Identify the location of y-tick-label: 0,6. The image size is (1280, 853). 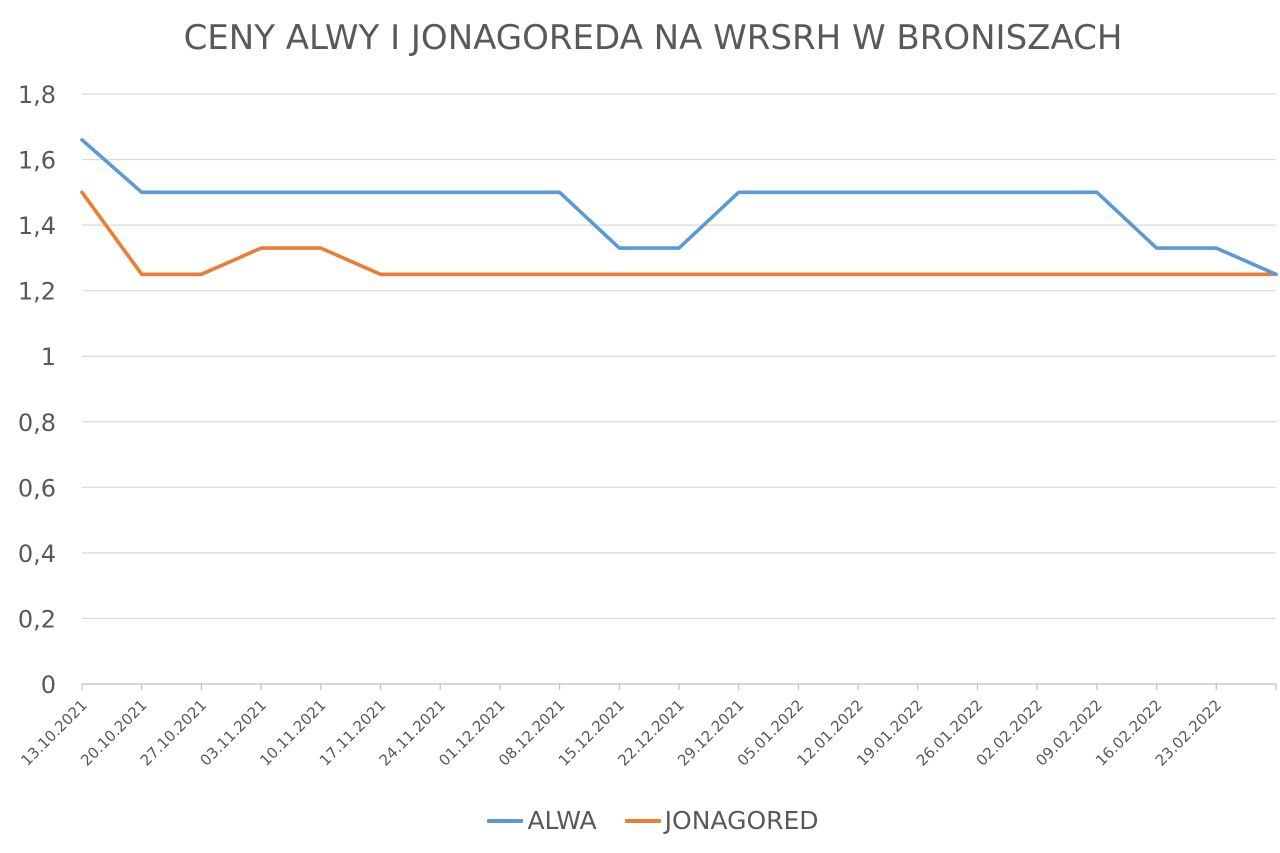
(37, 488).